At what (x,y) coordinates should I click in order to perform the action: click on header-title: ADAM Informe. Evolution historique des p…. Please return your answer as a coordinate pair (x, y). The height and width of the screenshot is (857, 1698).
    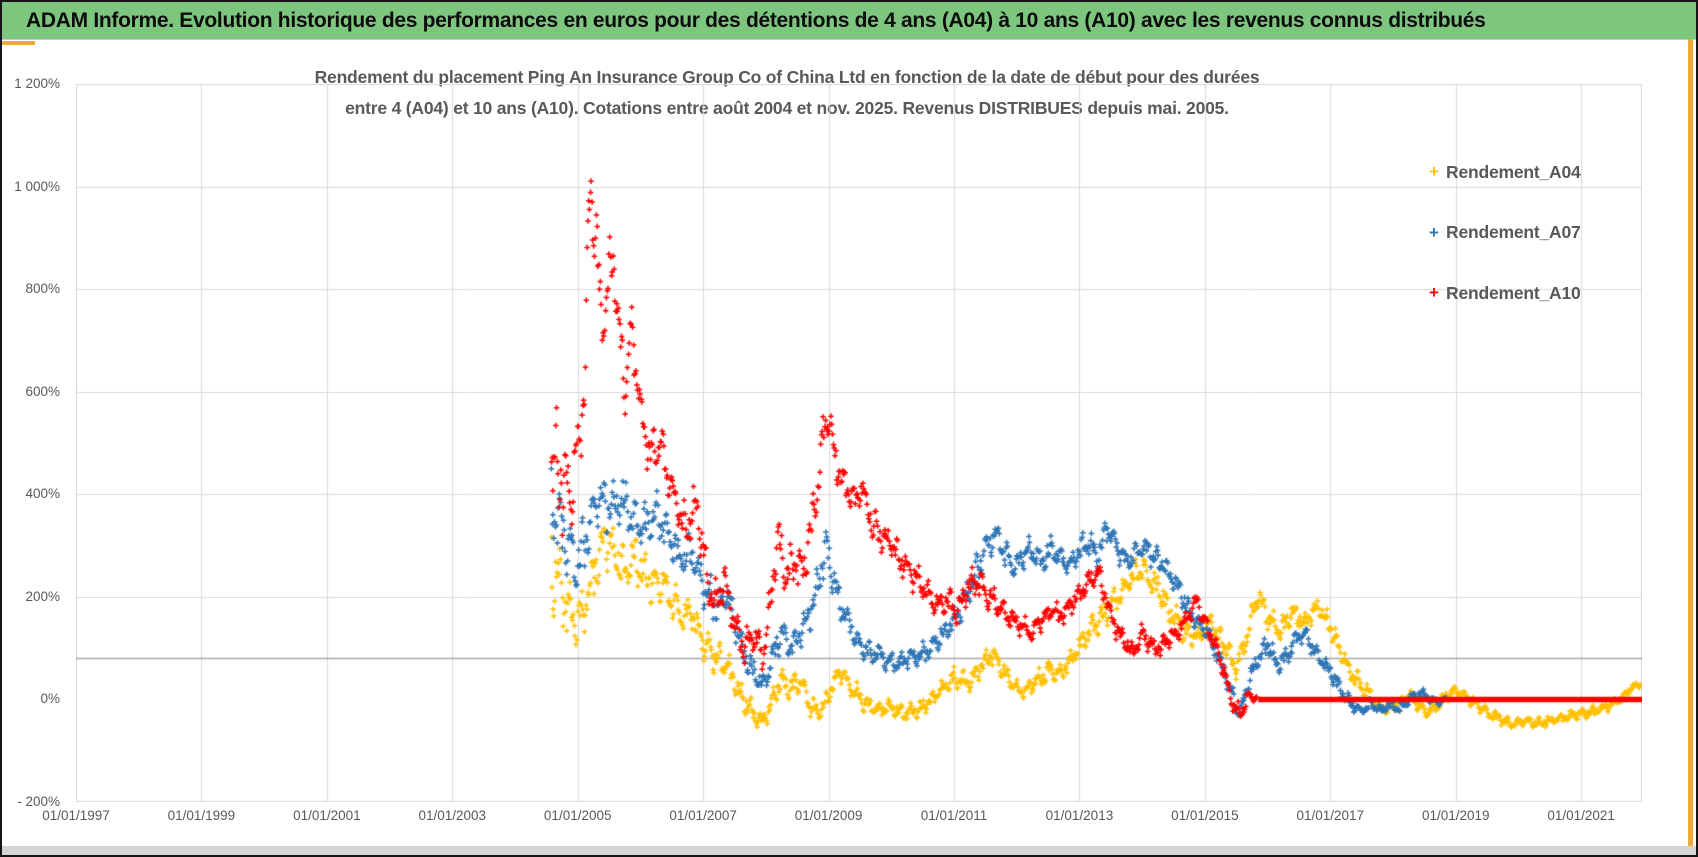
    Looking at the image, I should click on (756, 20).